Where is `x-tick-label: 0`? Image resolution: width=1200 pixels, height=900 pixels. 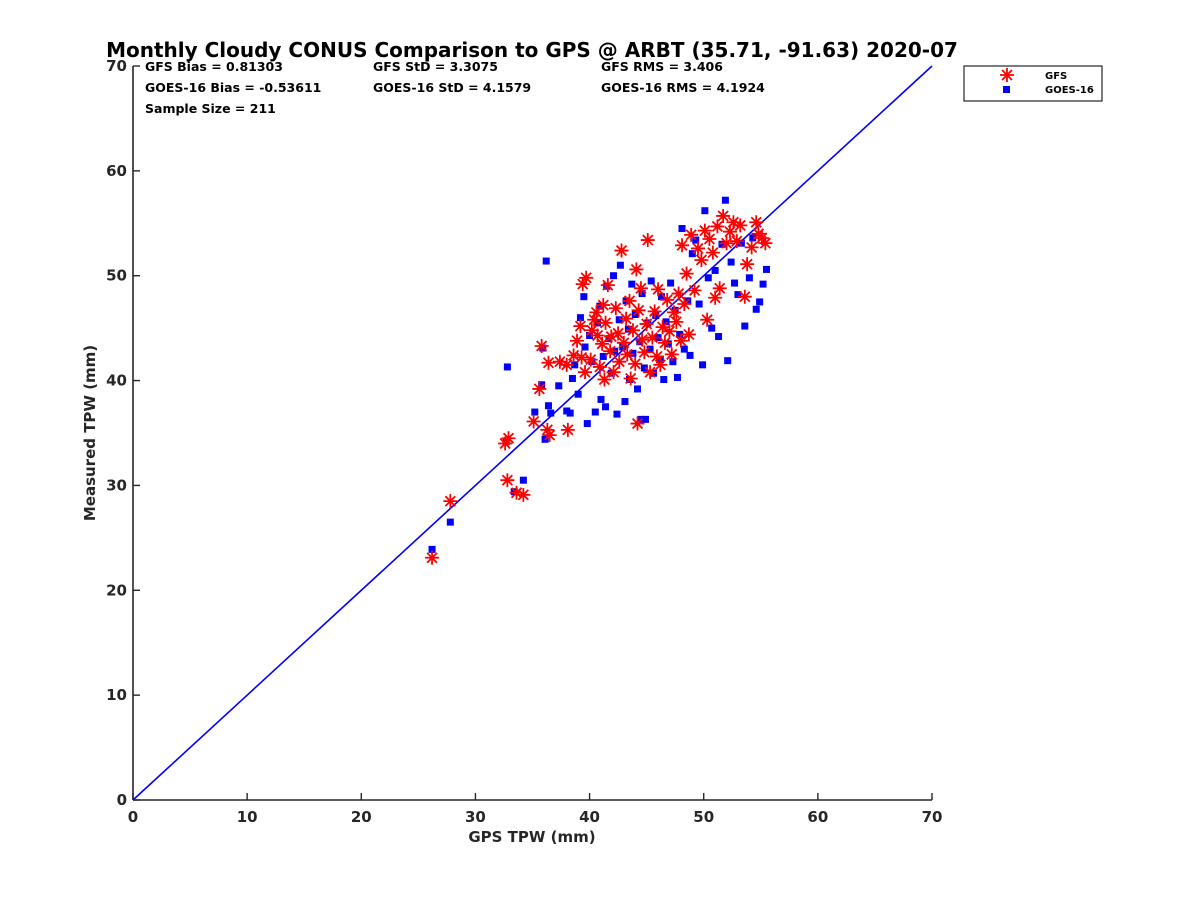 x-tick-label: 0 is located at coordinates (133, 817).